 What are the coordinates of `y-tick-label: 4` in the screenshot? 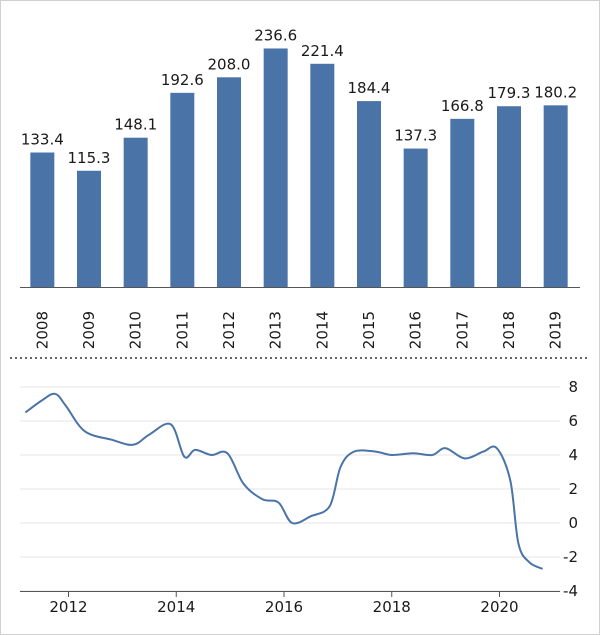 It's located at (573, 455).